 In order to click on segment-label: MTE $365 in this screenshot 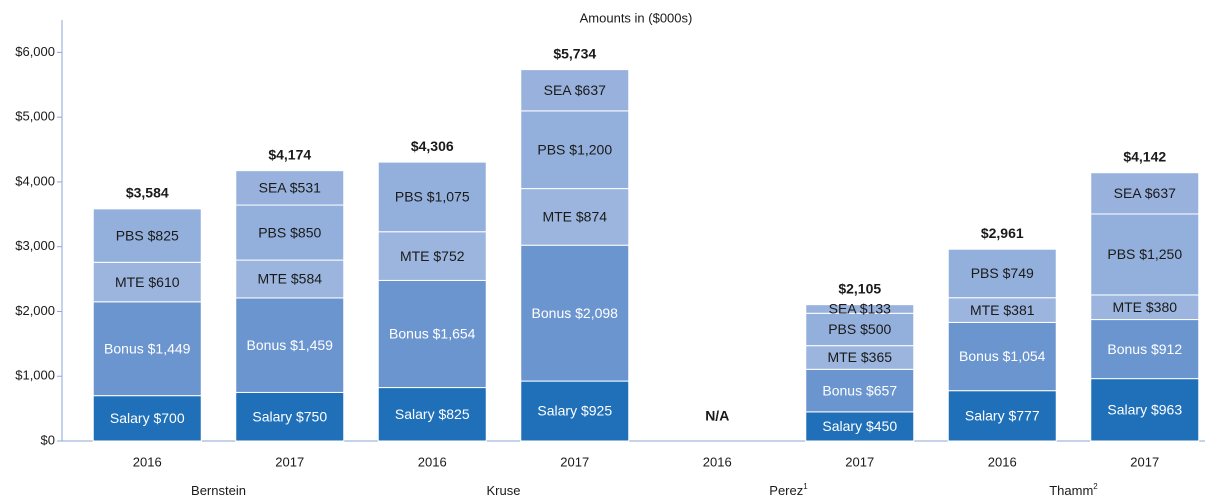, I will do `click(859, 357)`.